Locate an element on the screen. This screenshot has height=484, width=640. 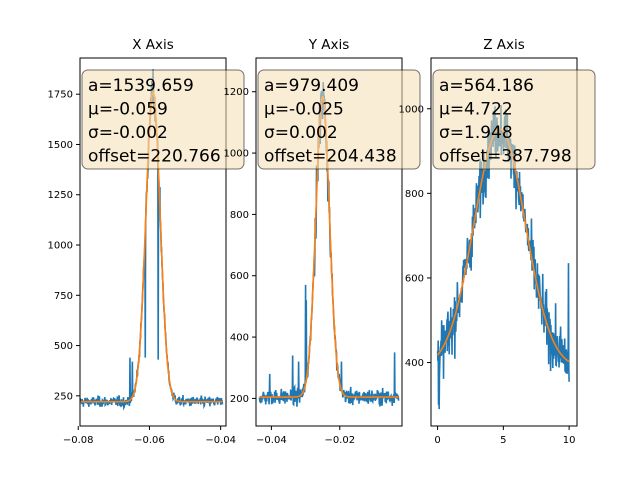
annotation-line: μ=-0.059 is located at coordinates (128, 110).